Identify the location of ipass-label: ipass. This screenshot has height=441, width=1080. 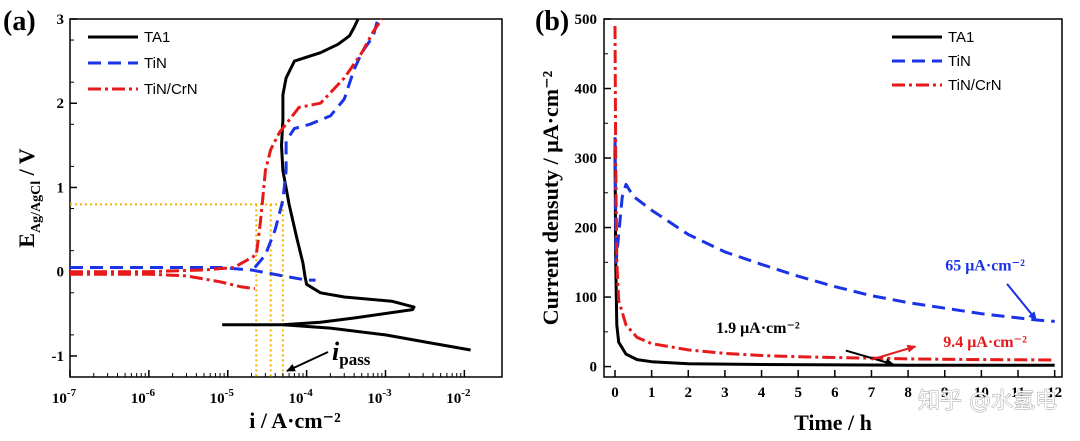
(351, 353).